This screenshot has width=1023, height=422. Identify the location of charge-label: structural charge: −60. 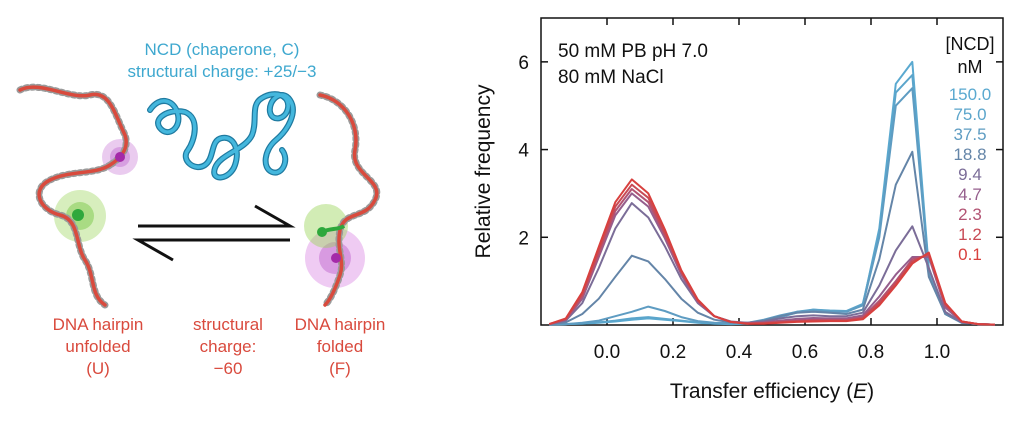
(228, 346).